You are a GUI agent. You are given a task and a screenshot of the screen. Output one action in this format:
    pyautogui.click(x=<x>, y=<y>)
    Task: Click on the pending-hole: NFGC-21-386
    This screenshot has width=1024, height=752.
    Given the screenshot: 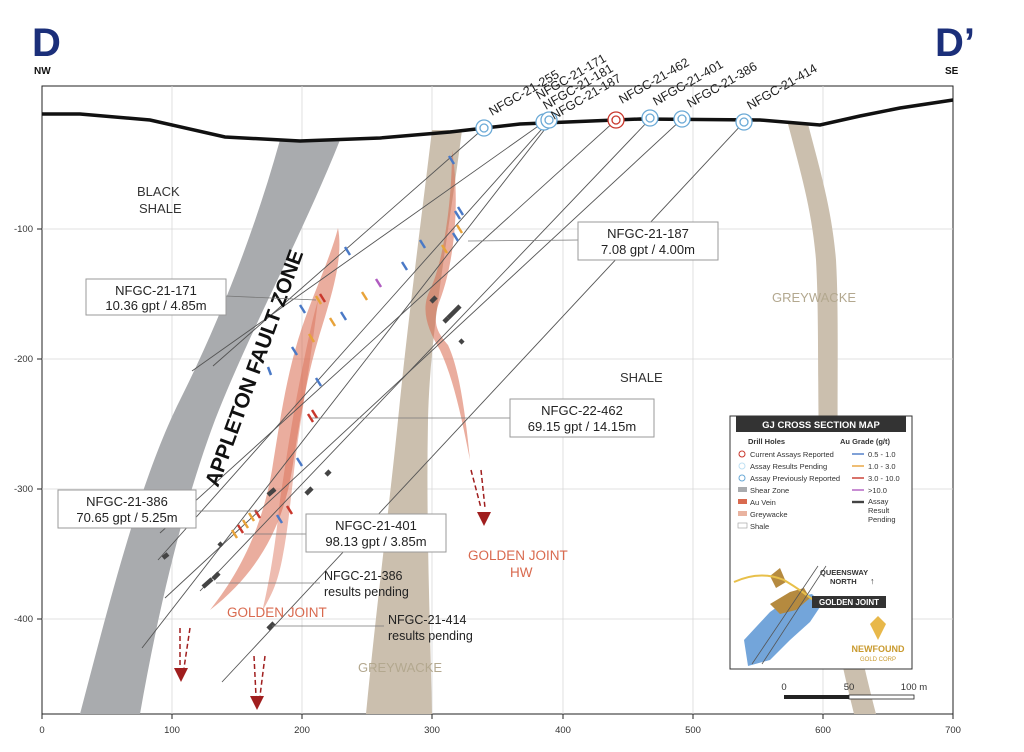 What is the action you would take?
    pyautogui.click(x=363, y=576)
    